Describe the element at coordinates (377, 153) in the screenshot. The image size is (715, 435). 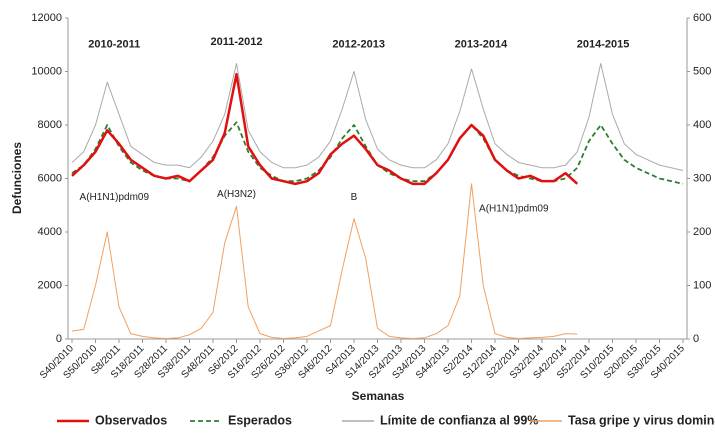
I see `series-line` at that location.